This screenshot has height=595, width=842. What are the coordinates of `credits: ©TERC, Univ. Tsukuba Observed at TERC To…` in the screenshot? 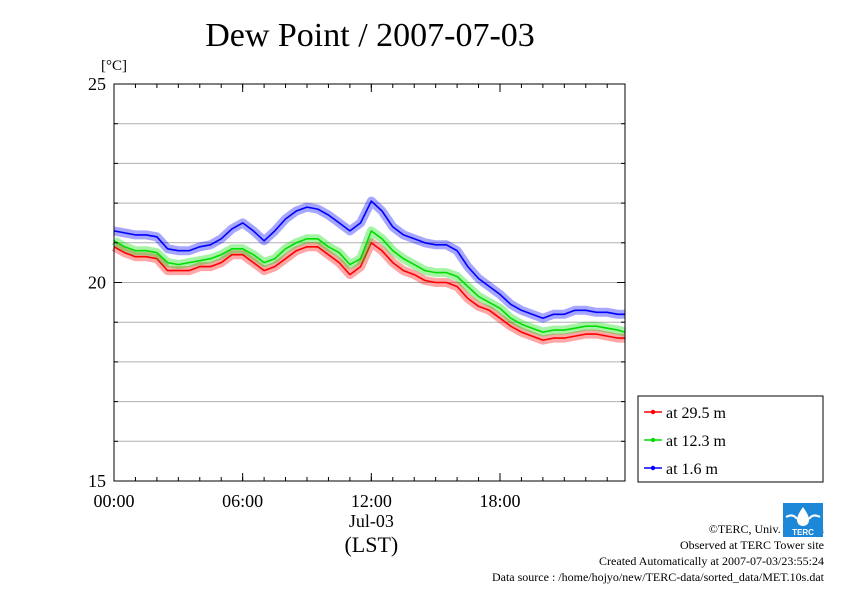 It's located at (658, 553).